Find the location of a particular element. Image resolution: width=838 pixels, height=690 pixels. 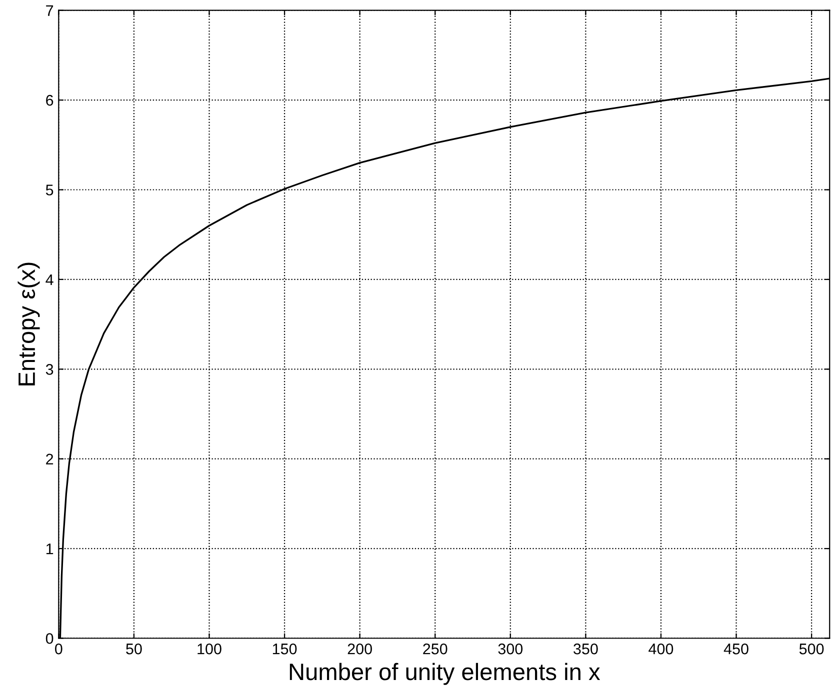

y-tick-label: 4 is located at coordinates (50, 279).